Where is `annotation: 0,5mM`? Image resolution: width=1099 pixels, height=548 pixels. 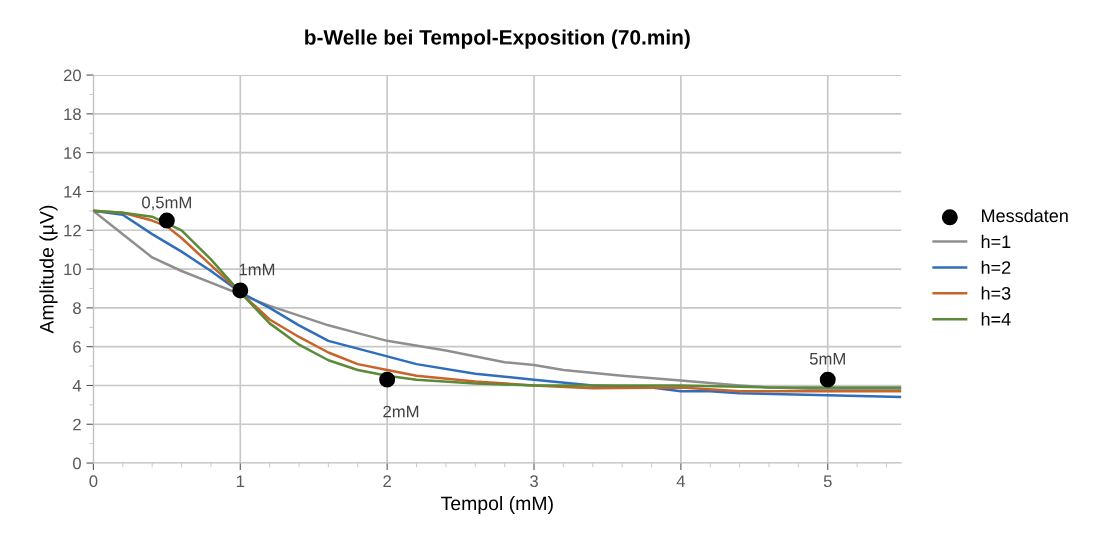 annotation: 0,5mM is located at coordinates (166, 203).